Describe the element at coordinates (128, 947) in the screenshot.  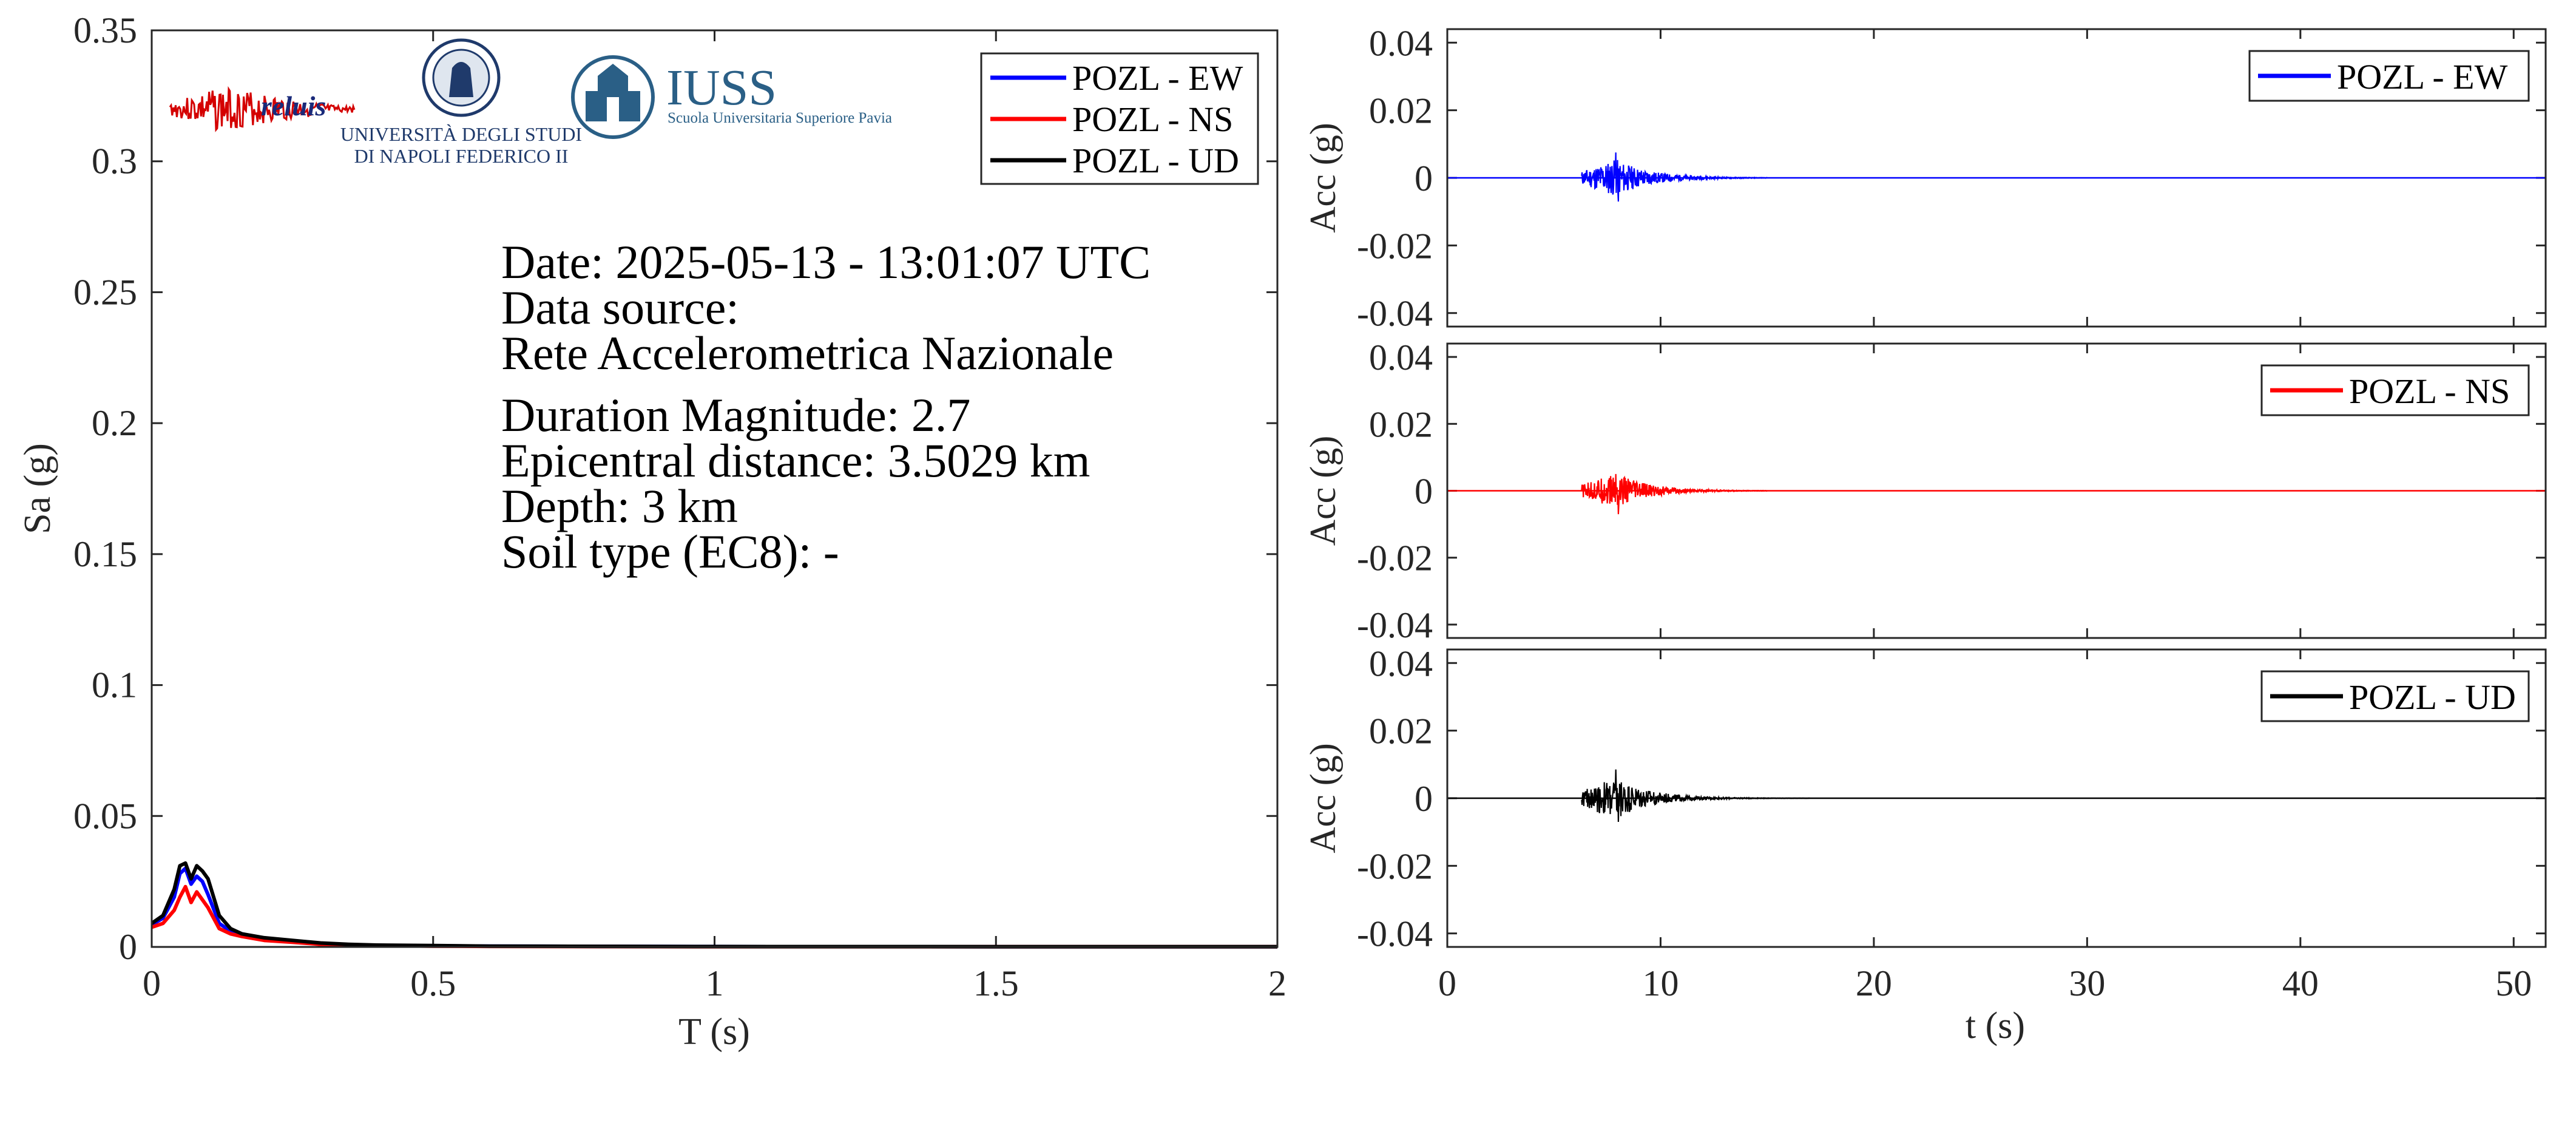
I see `spectrum-ytick-label: 0` at that location.